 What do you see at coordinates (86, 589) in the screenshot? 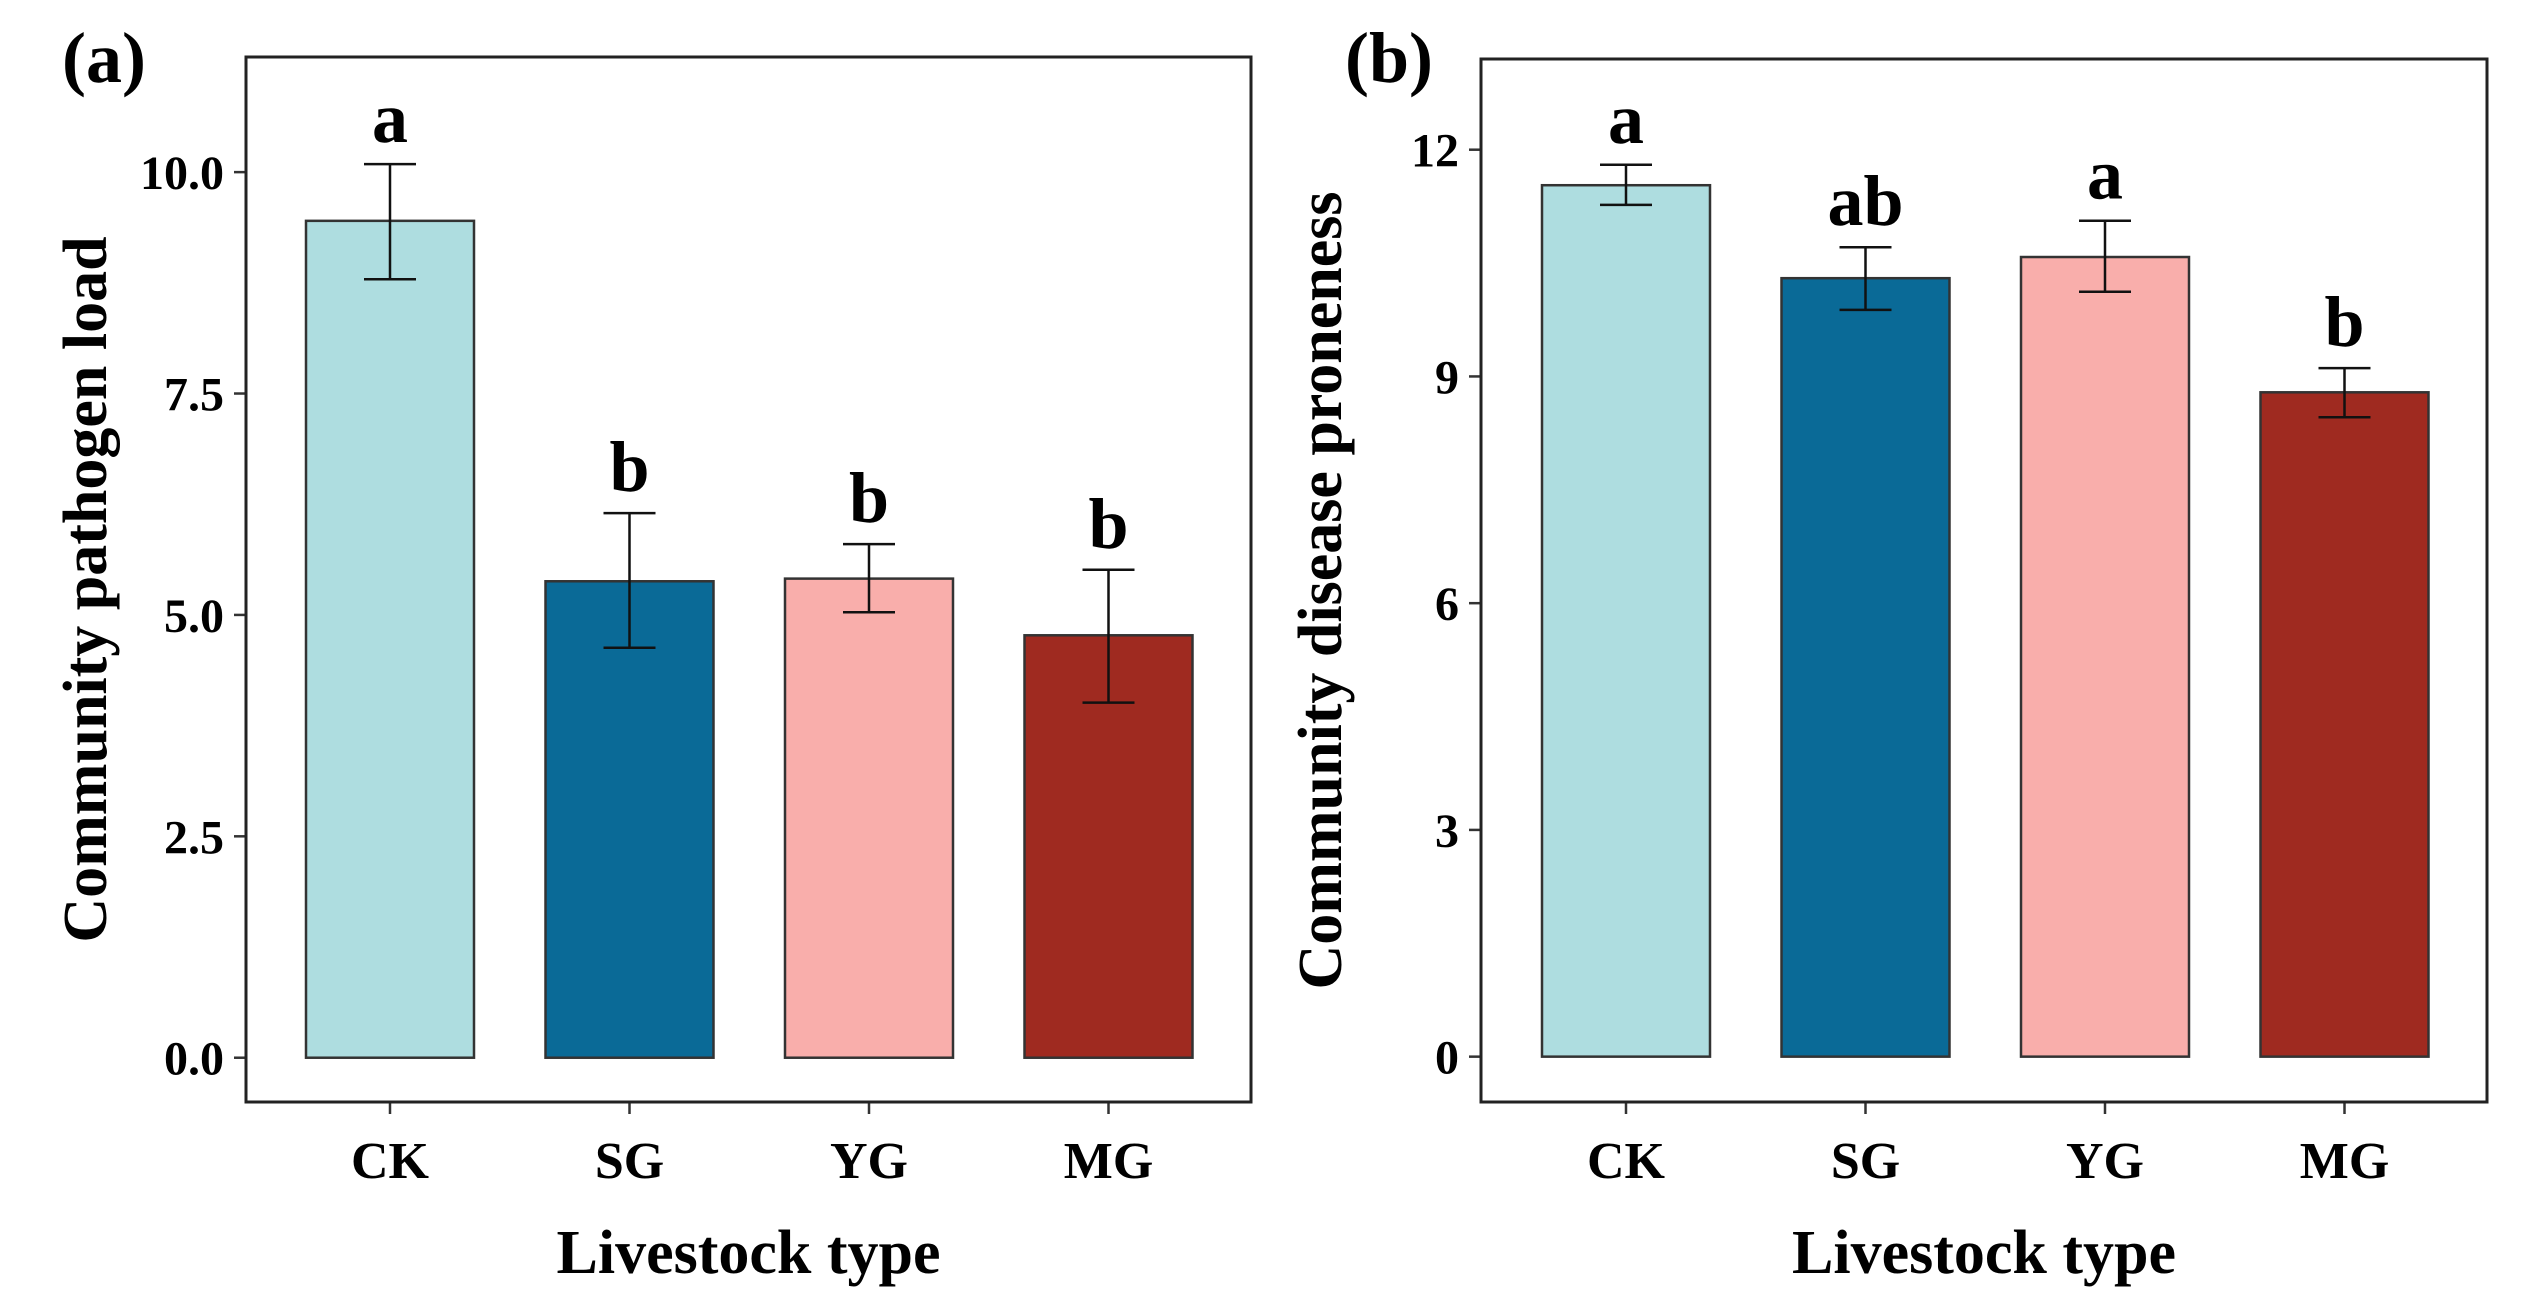
I see `y-axis-title: Community pathogen load` at bounding box center [86, 589].